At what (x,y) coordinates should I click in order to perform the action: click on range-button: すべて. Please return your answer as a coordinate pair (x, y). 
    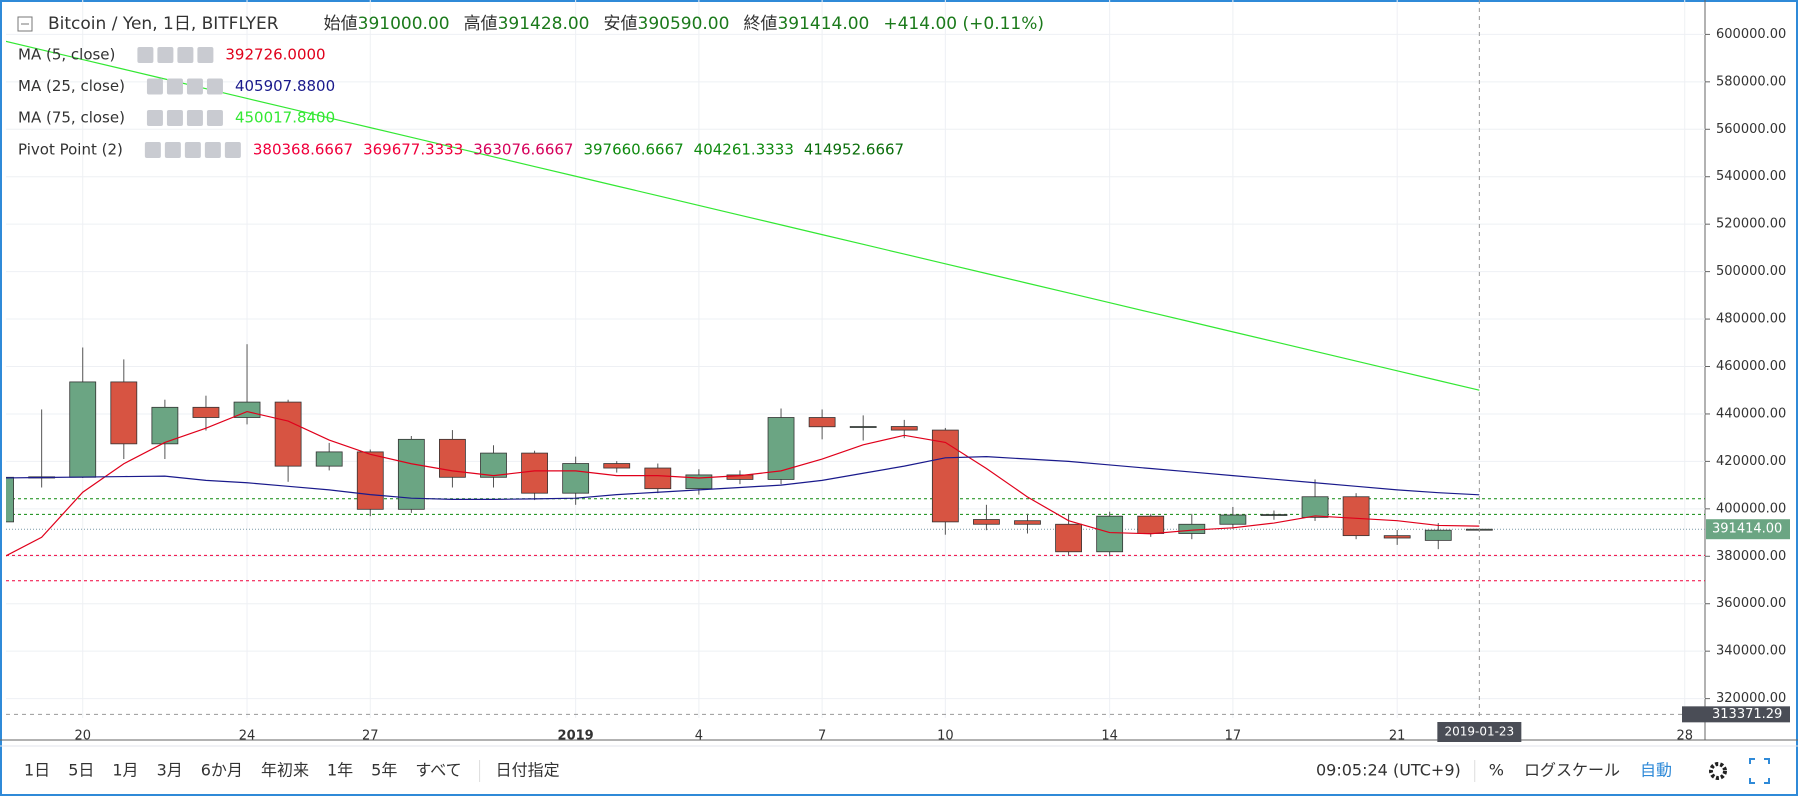
    Looking at the image, I should click on (438, 770).